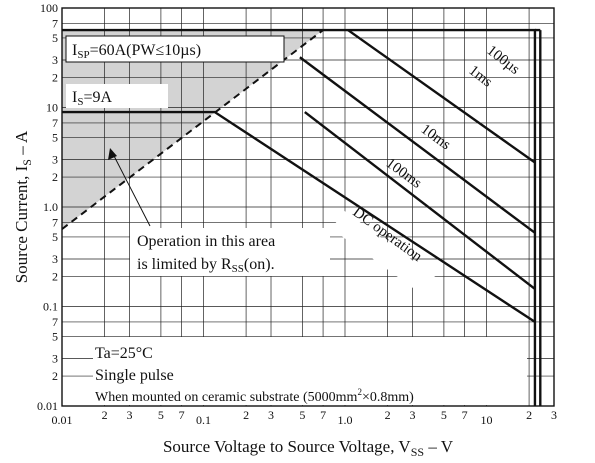 This screenshot has height=463, width=595. I want to click on y-tick-label: 10, so click(52, 108).